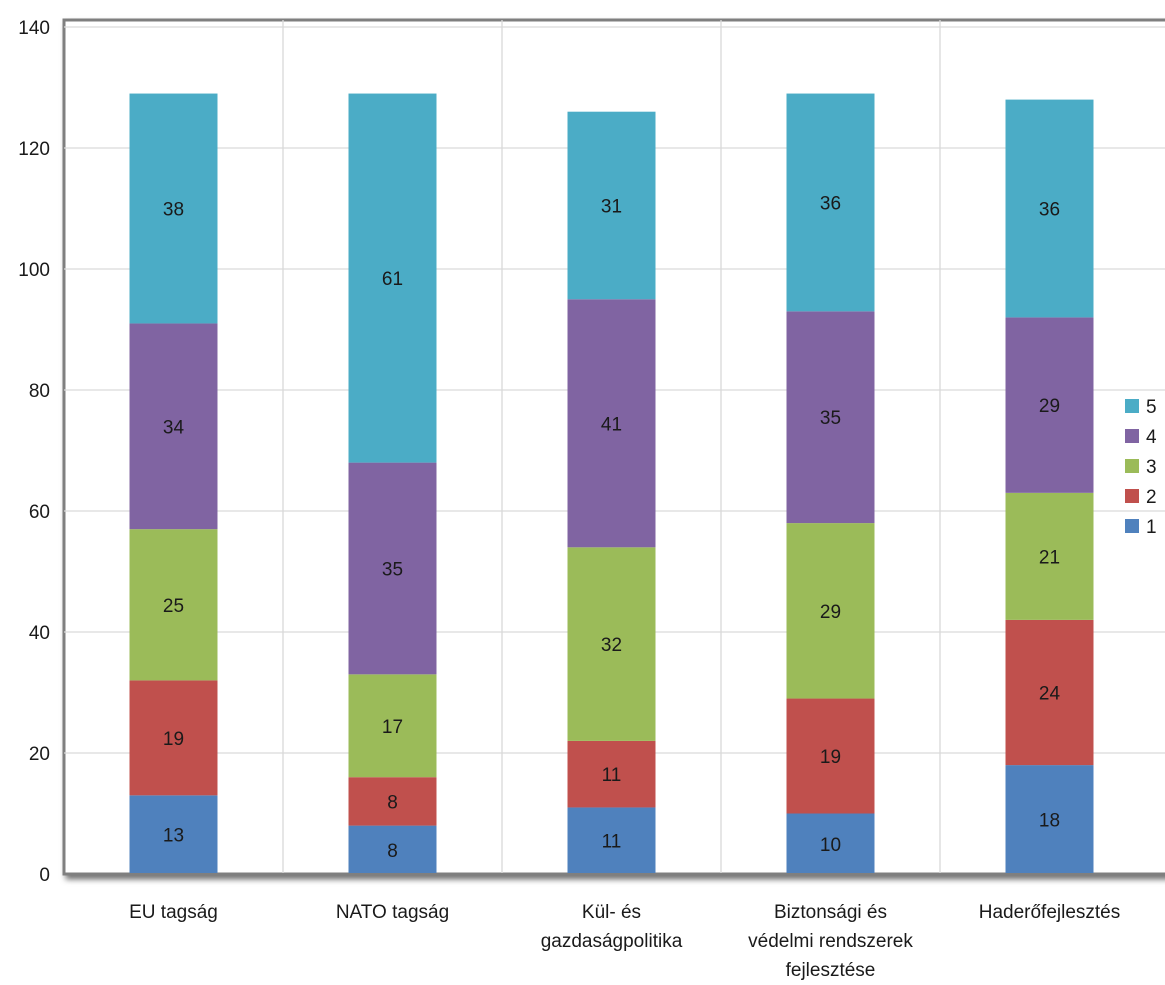  What do you see at coordinates (34, 452) in the screenshot?
I see `y-axis: 0 20 40 60 80 100 120 140` at bounding box center [34, 452].